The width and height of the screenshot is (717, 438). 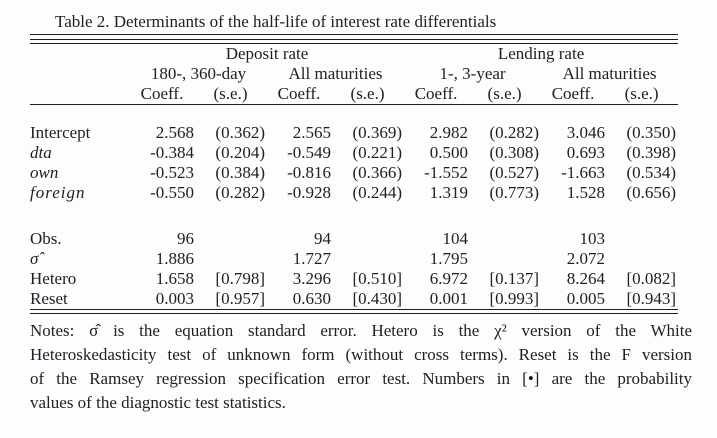 What do you see at coordinates (58, 192) in the screenshot?
I see `row-label: foreign` at bounding box center [58, 192].